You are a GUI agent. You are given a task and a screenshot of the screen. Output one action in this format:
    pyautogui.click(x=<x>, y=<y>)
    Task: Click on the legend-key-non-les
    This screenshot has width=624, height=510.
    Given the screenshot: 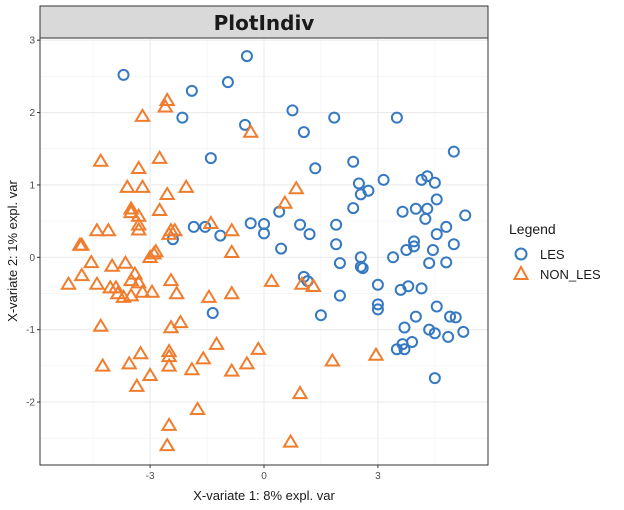 What is the action you would take?
    pyautogui.click(x=521, y=272)
    